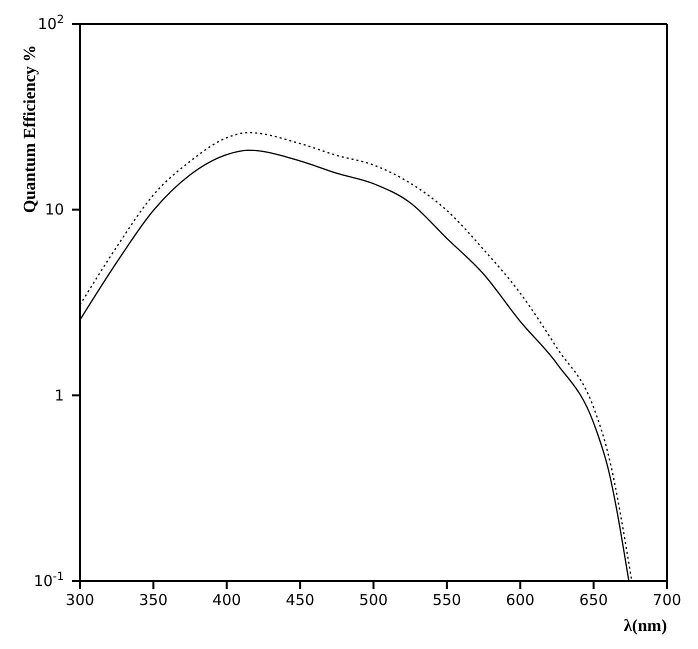  Describe the element at coordinates (645, 625) in the screenshot. I see `x-axis-title: λ(nm)` at that location.